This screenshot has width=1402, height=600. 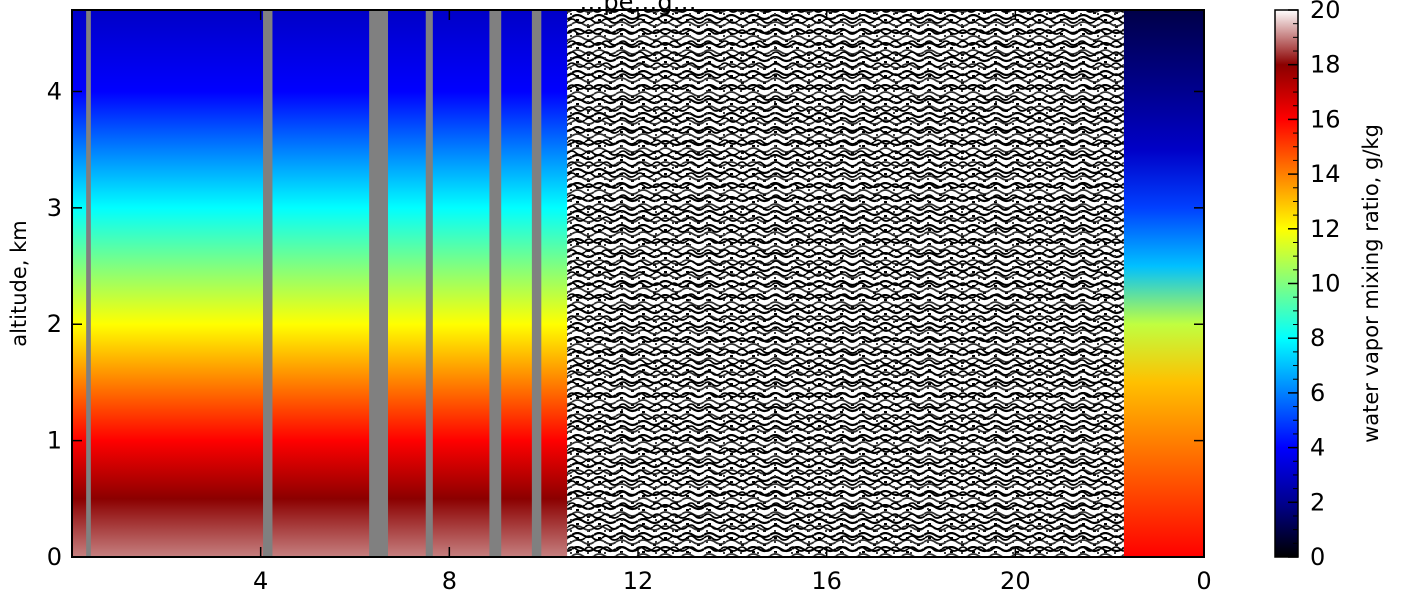 What do you see at coordinates (54, 91) in the screenshot?
I see `y-tick-label: 4` at bounding box center [54, 91].